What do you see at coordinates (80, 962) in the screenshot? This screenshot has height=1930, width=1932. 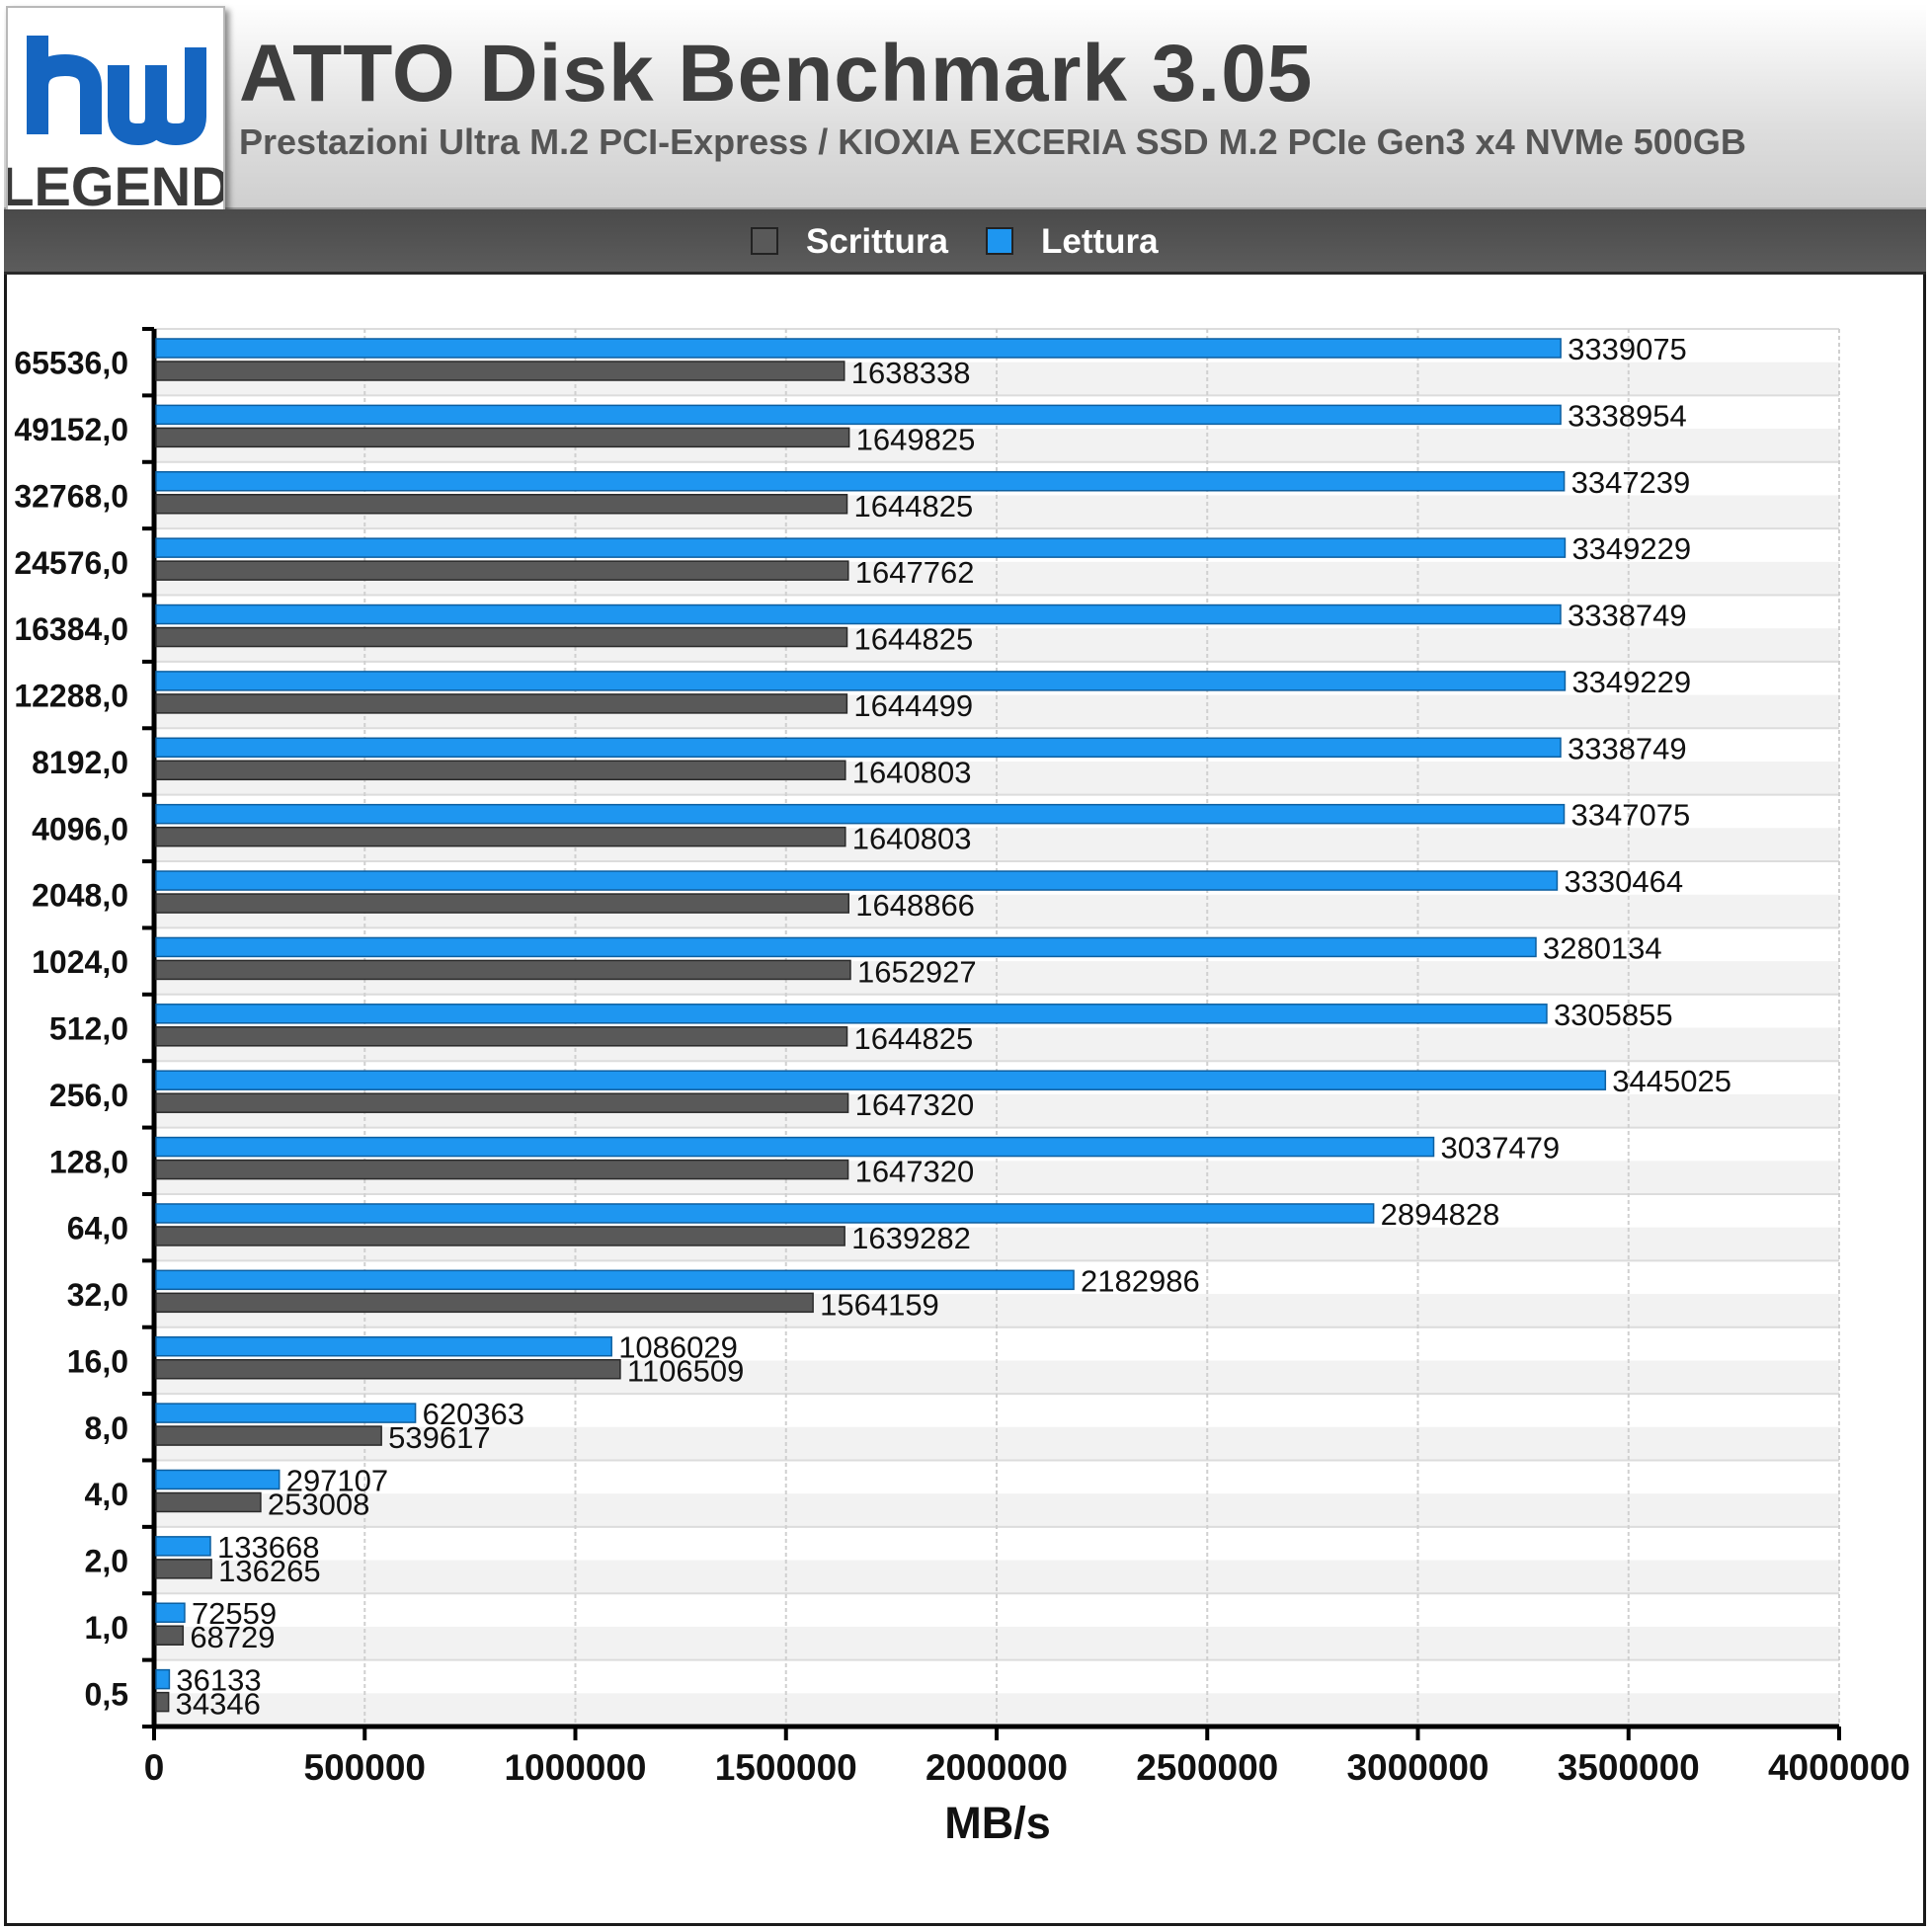 I see `y-tick-label: 1024,0` at bounding box center [80, 962].